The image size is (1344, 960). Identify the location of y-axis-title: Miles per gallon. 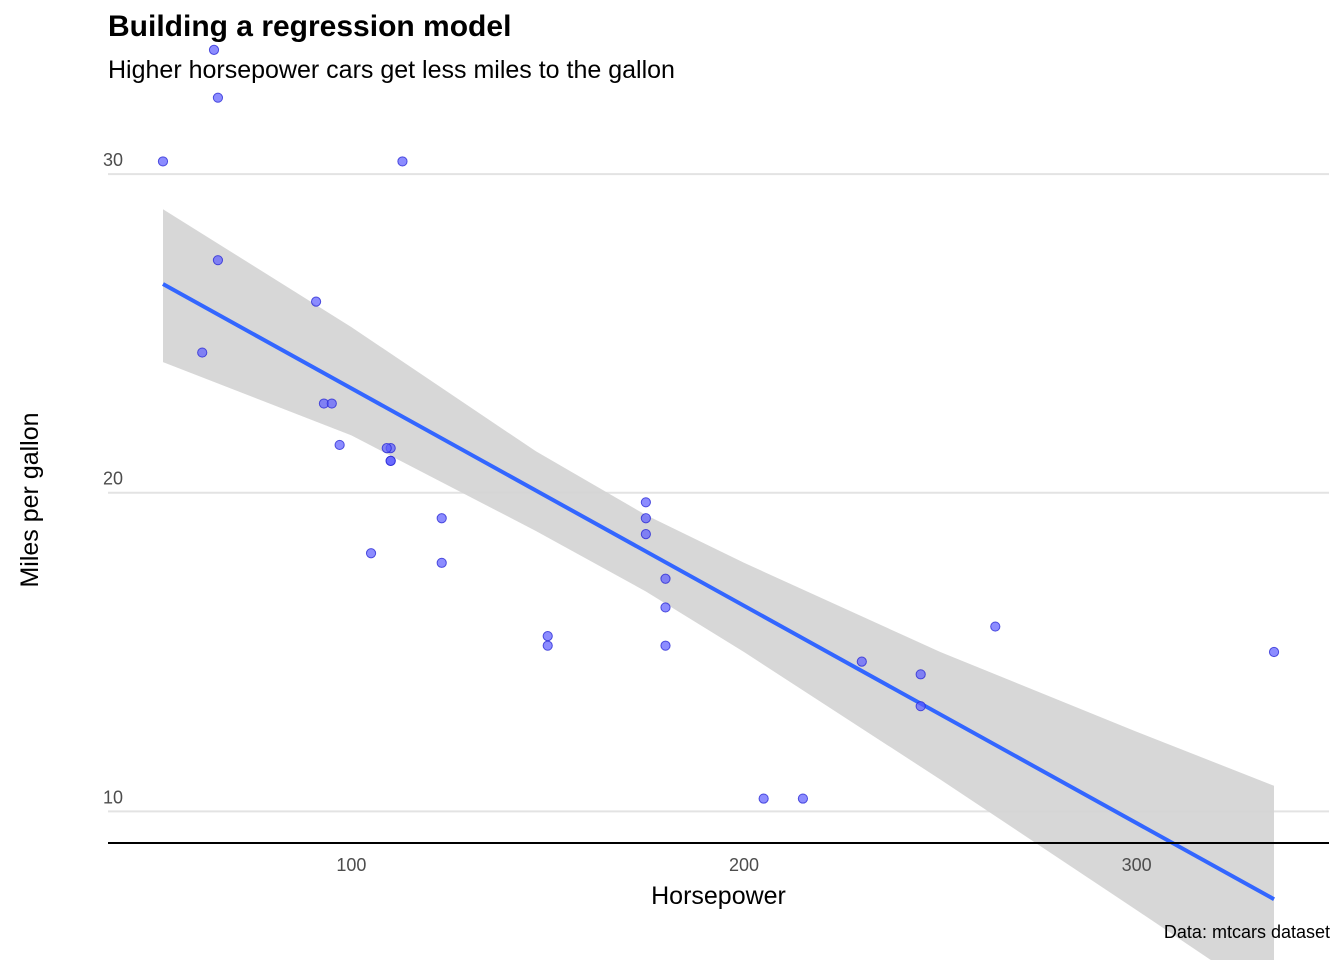
(30, 499).